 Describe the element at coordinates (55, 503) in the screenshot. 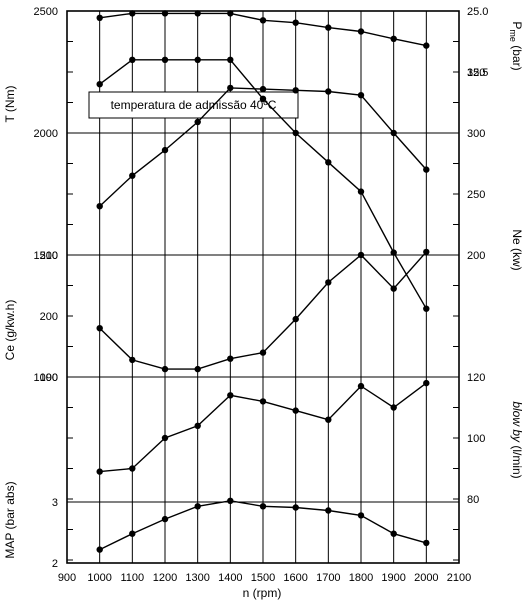

I see `y-tick-label: 3` at that location.